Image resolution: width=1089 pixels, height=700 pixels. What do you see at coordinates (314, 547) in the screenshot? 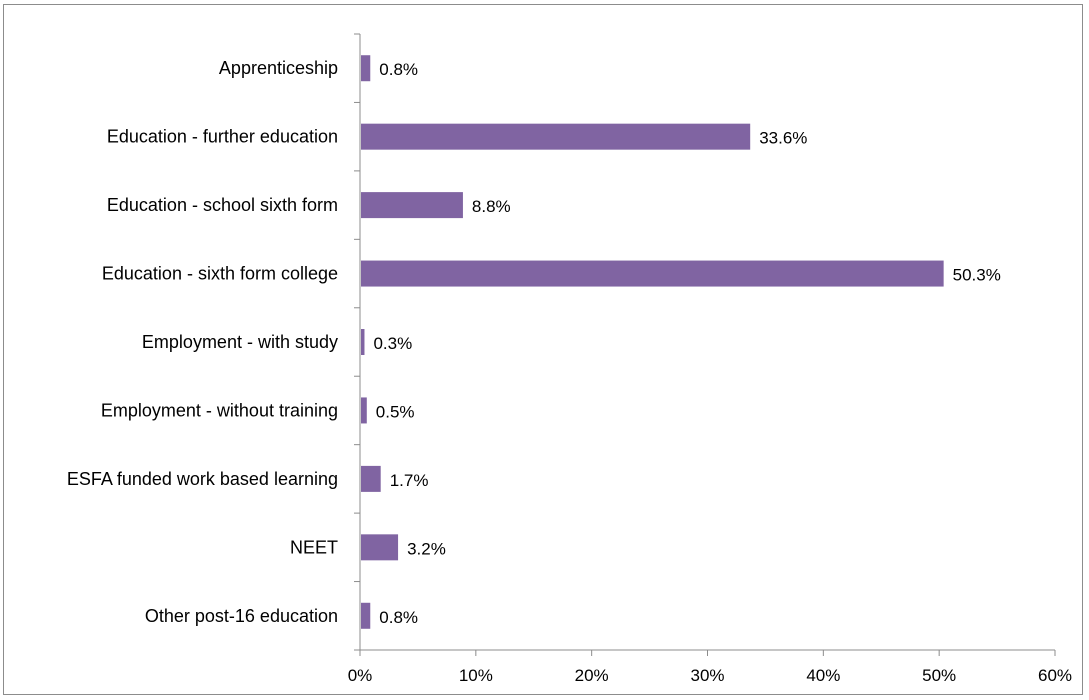
I see `category-label: NEET` at bounding box center [314, 547].